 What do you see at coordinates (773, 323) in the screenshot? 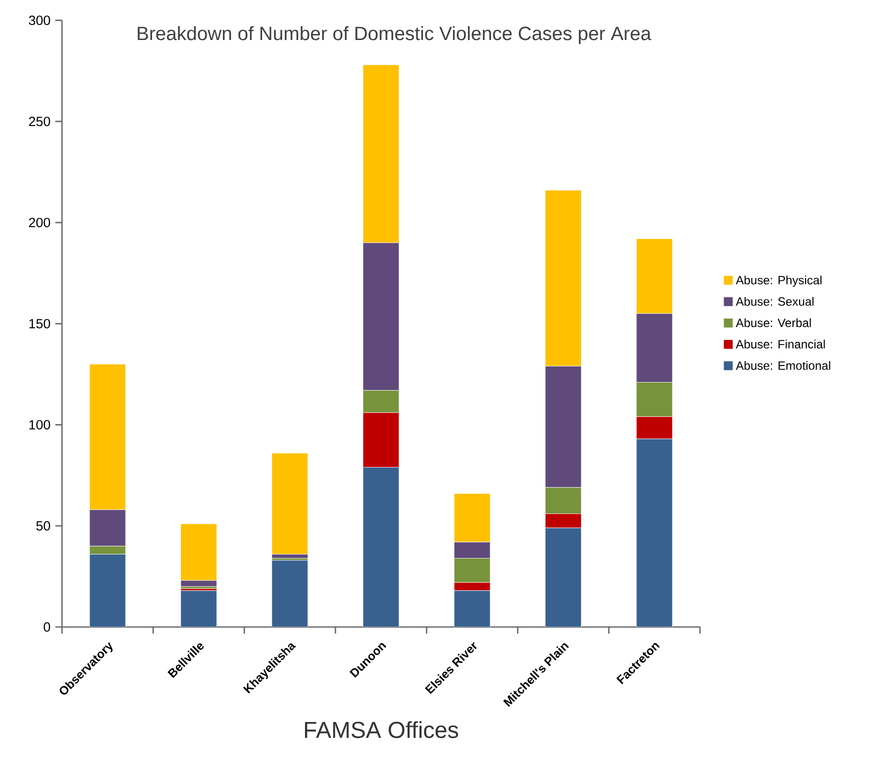
I see `legend-label: Abuse: Verbal` at bounding box center [773, 323].